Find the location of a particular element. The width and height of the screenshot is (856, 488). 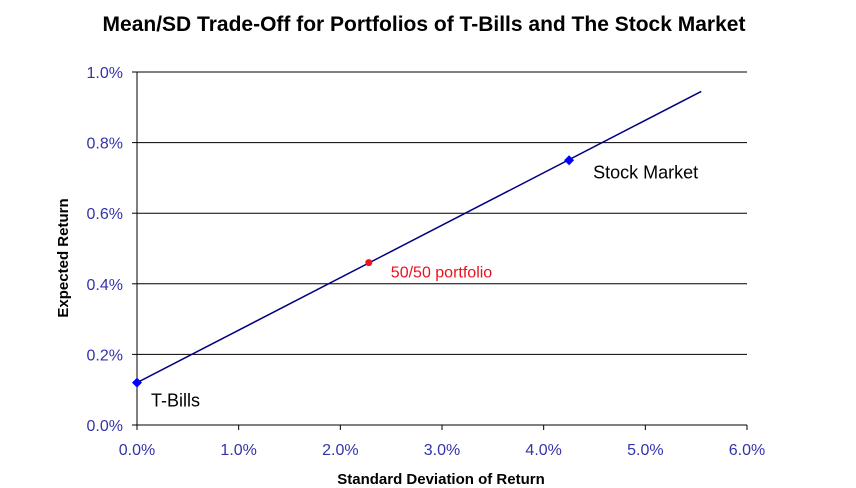

y-tick-label: 1.0% is located at coordinates (105, 73).